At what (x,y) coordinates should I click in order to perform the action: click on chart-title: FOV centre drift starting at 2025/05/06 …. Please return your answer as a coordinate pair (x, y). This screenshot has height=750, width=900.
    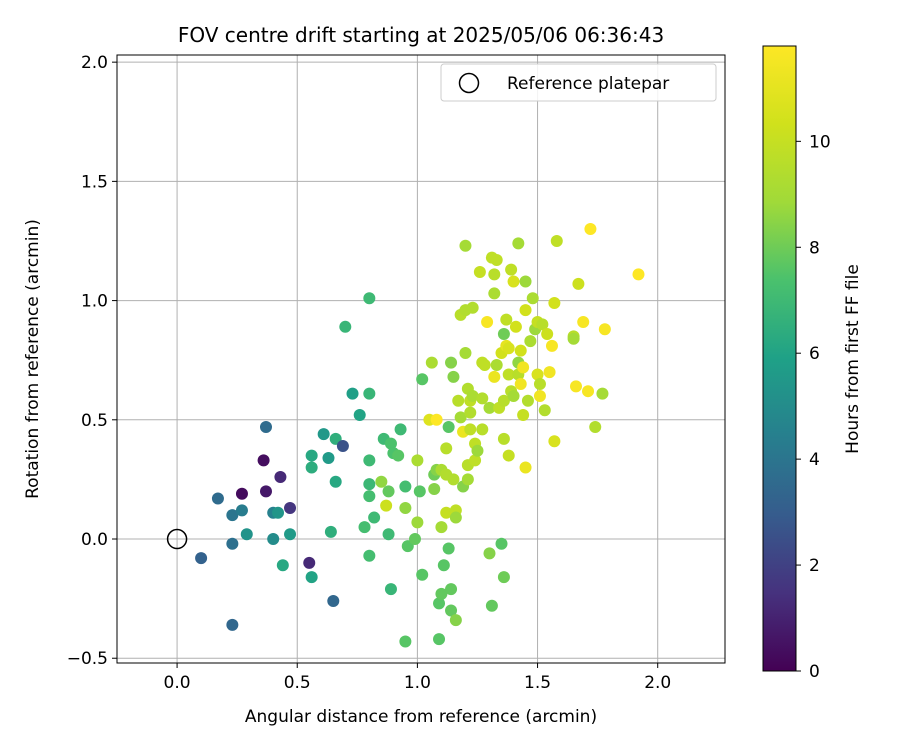
    Looking at the image, I should click on (421, 35).